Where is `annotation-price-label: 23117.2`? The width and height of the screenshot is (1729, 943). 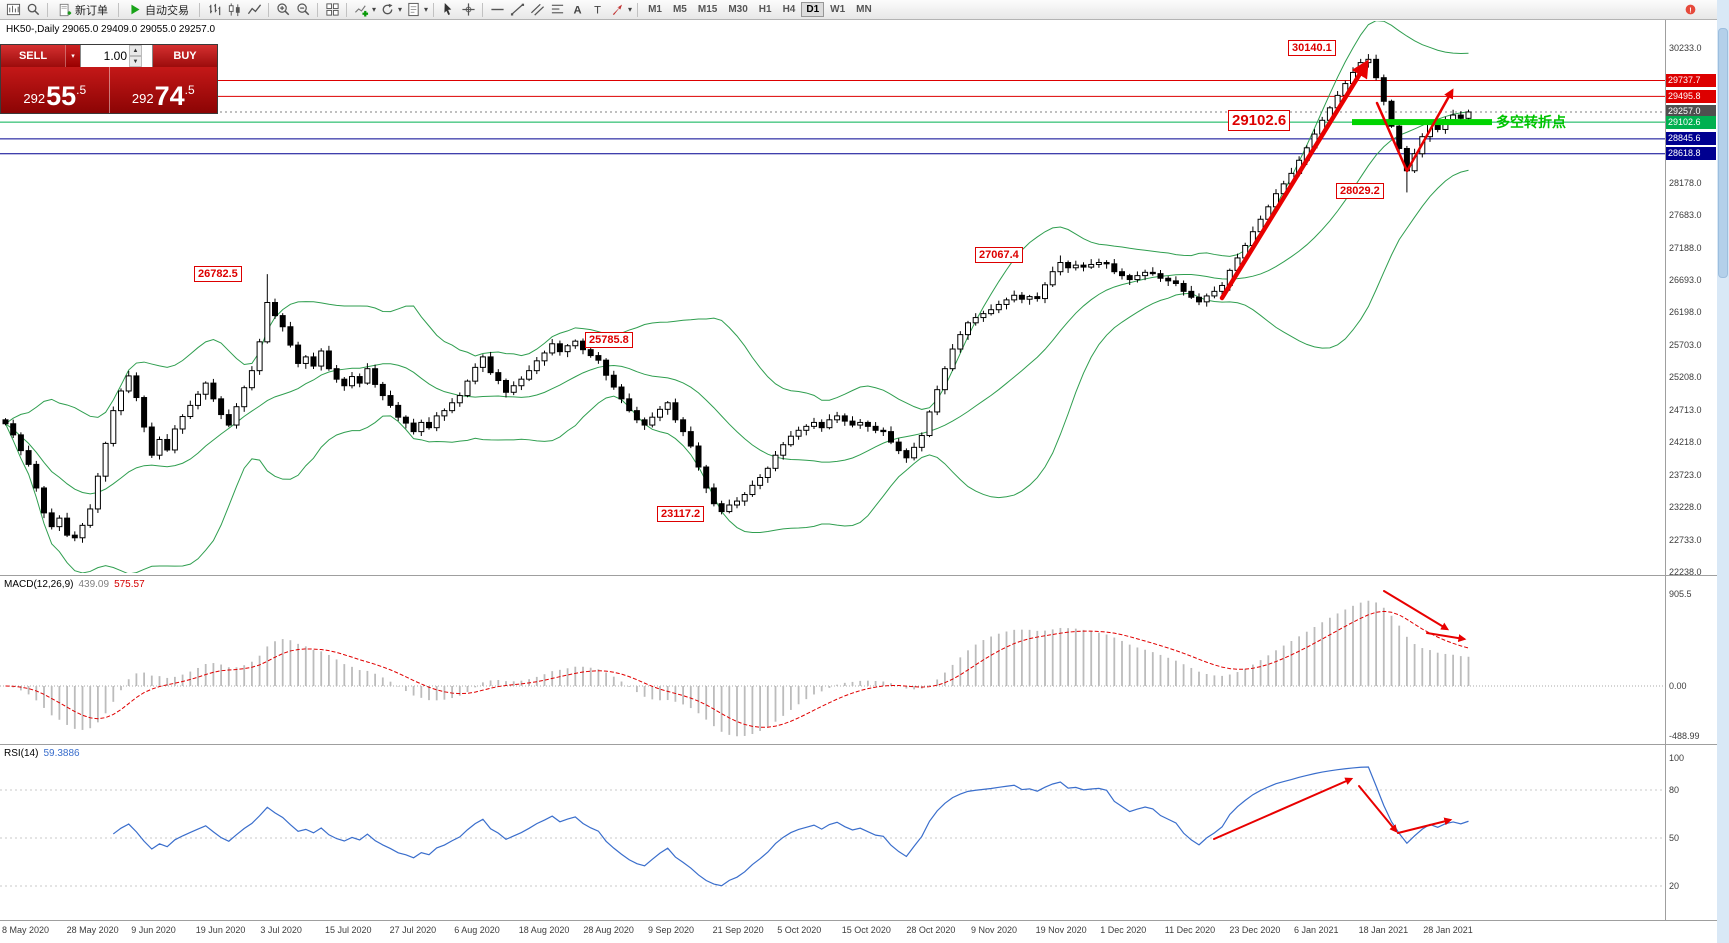
annotation-price-label: 23117.2 is located at coordinates (681, 514).